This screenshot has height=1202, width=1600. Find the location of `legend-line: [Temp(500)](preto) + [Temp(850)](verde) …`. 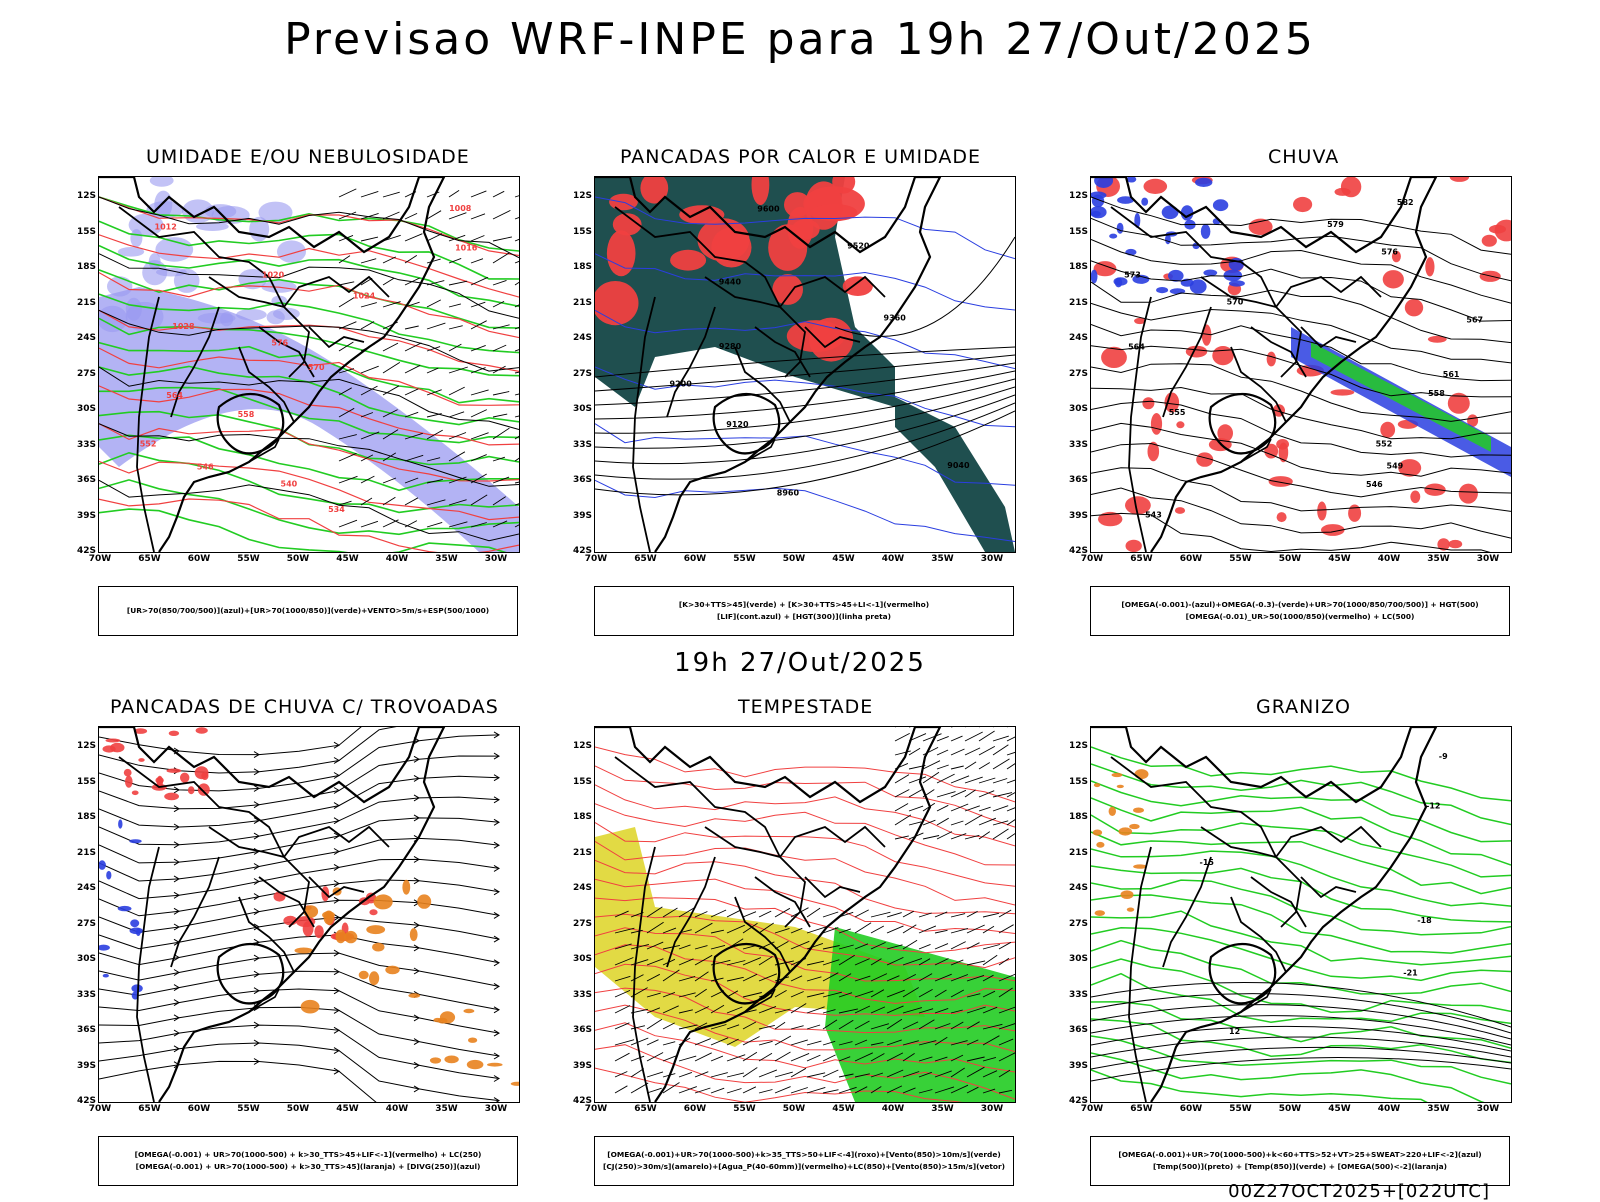

legend-line: [Temp(500)](preto) + [Temp(850)](verde) … is located at coordinates (1300, 1166).